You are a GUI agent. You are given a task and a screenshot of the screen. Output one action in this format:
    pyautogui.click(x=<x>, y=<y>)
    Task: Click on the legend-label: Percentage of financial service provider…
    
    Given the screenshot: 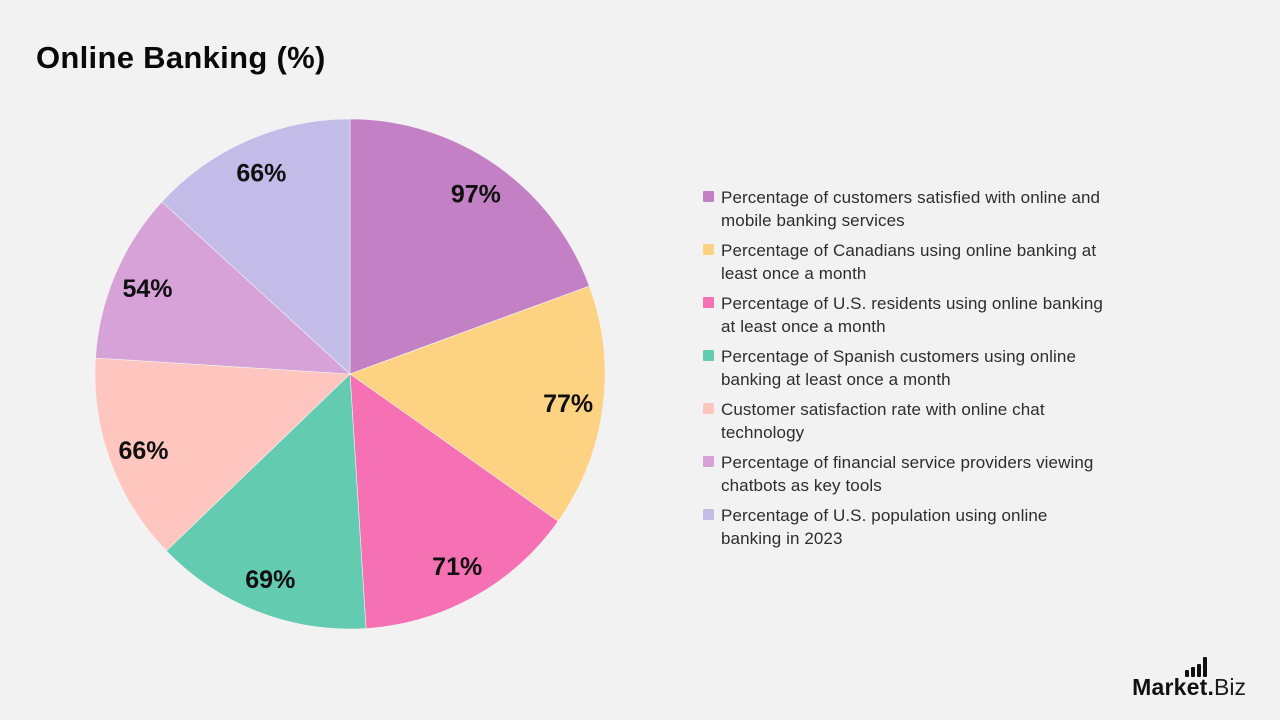 What is the action you would take?
    pyautogui.click(x=907, y=474)
    